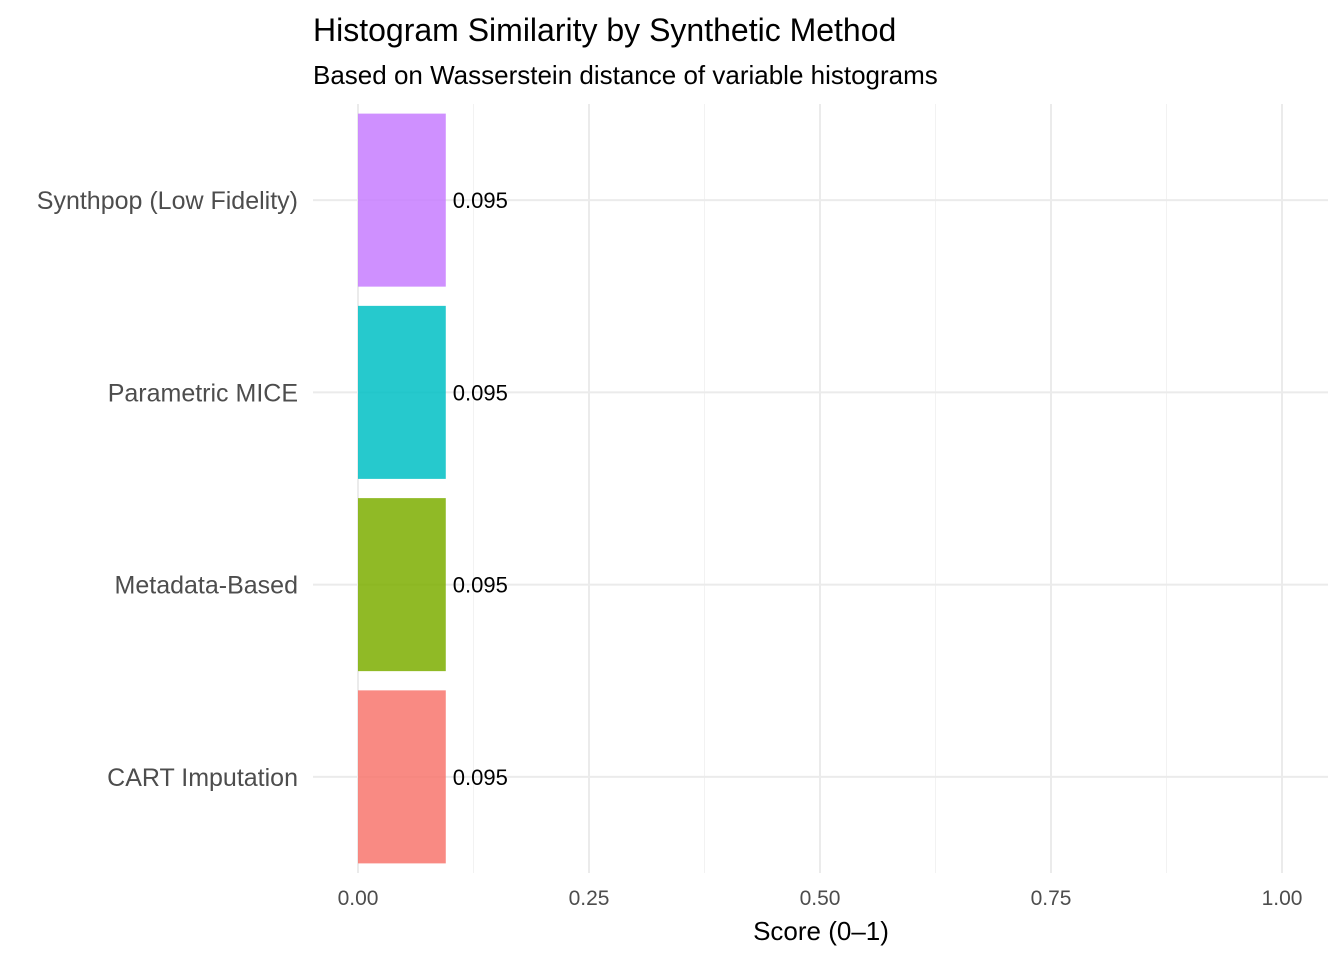 The height and width of the screenshot is (960, 1344). Describe the element at coordinates (203, 393) in the screenshot. I see `y-tick-label: Parametric MICE` at that location.